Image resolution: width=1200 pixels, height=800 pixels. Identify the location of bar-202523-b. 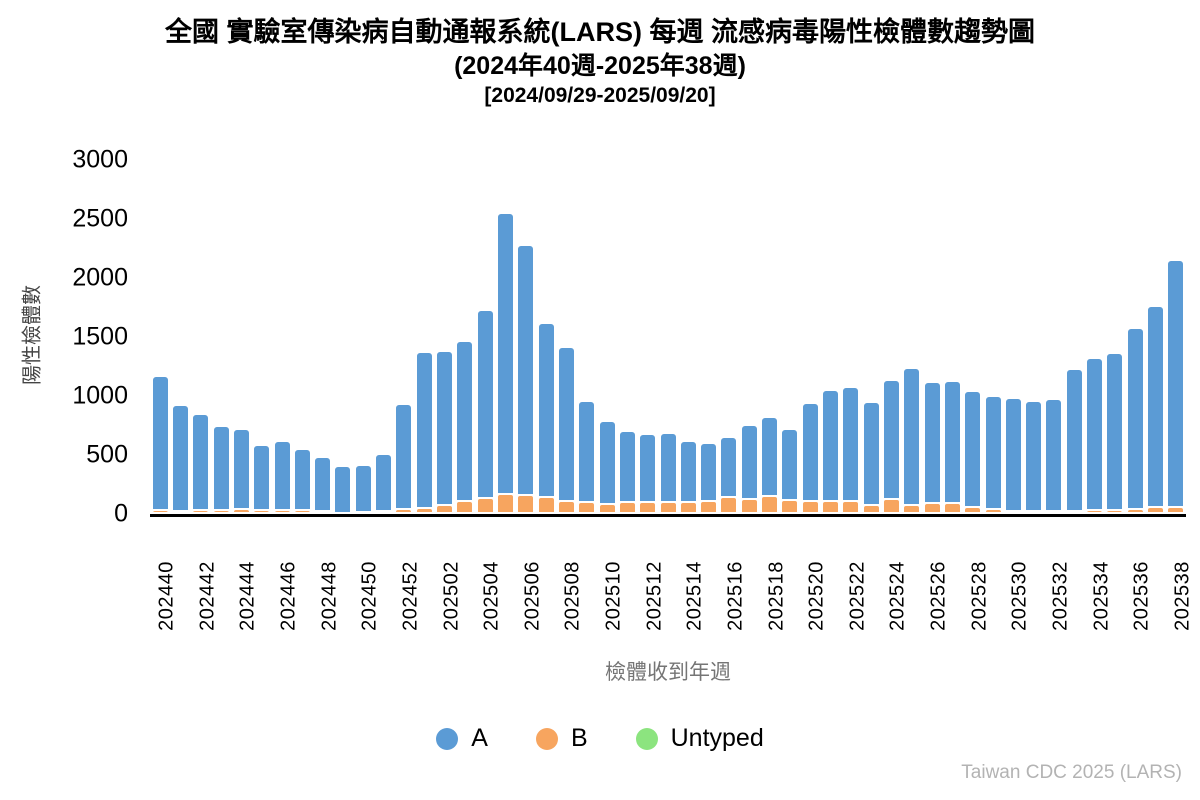
(871, 509).